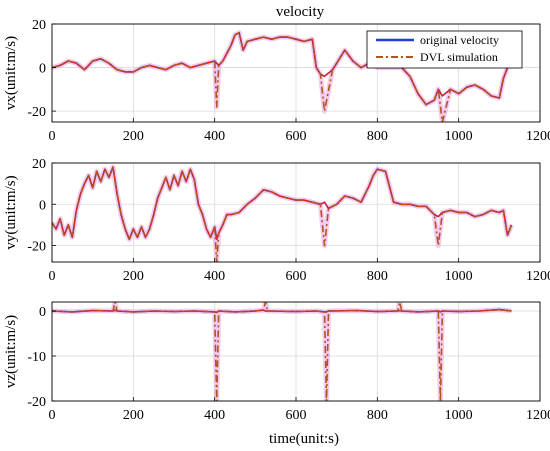  What do you see at coordinates (377, 415) in the screenshot?
I see `x-tick-label-vz-4: 800` at bounding box center [377, 415].